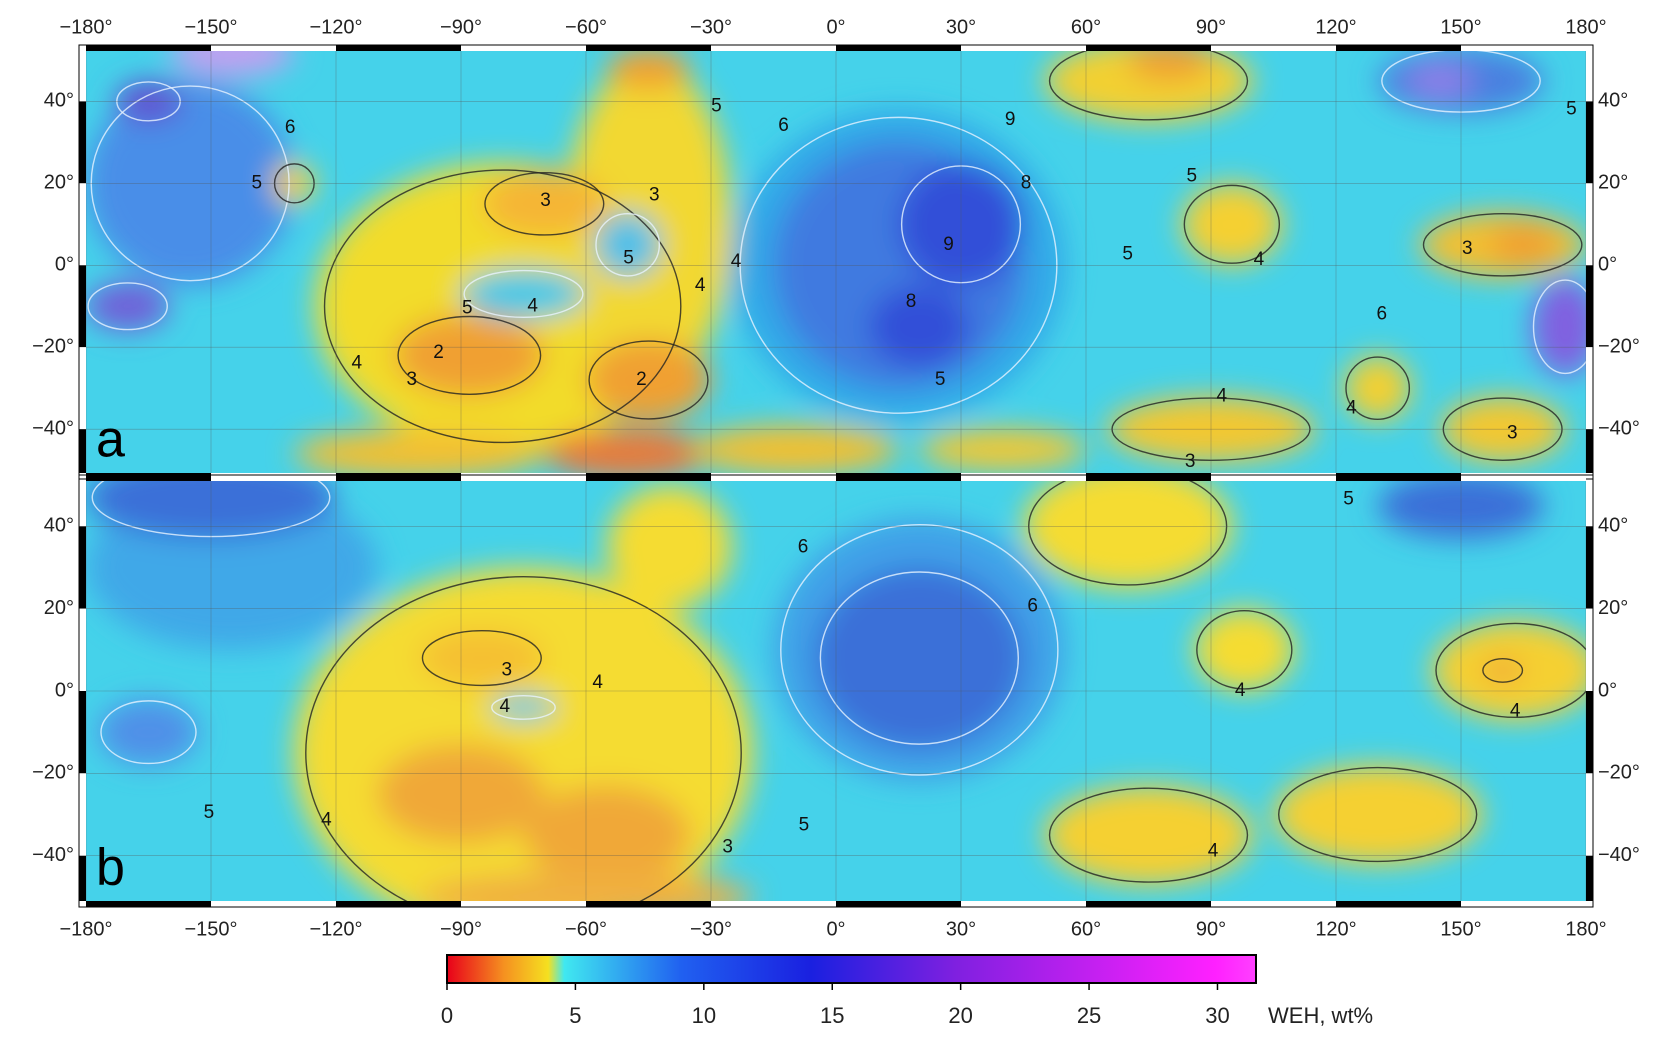  What do you see at coordinates (1613, 608) in the screenshot?
I see `lat-label: 20°` at bounding box center [1613, 608].